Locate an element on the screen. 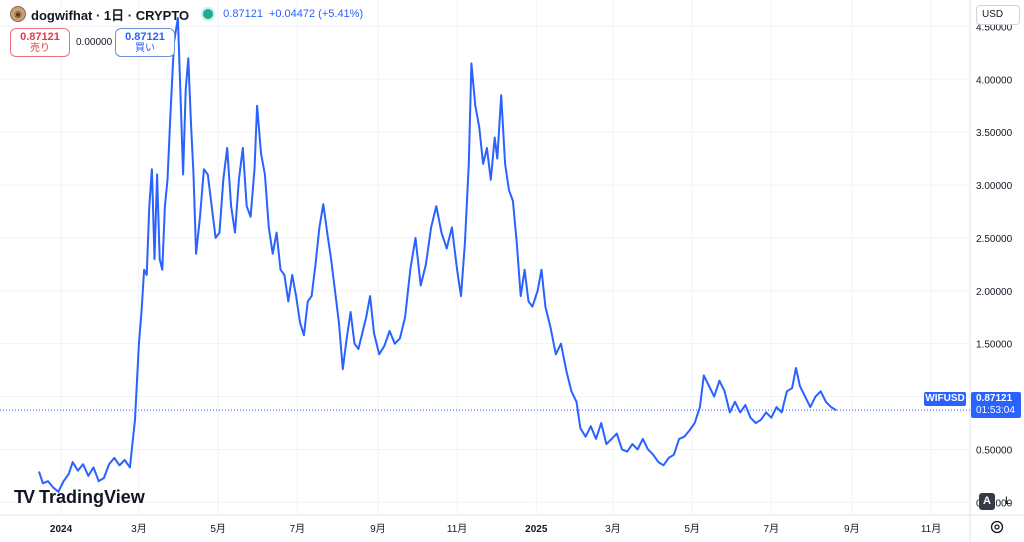  buy-price: 0.87121 is located at coordinates (145, 37).